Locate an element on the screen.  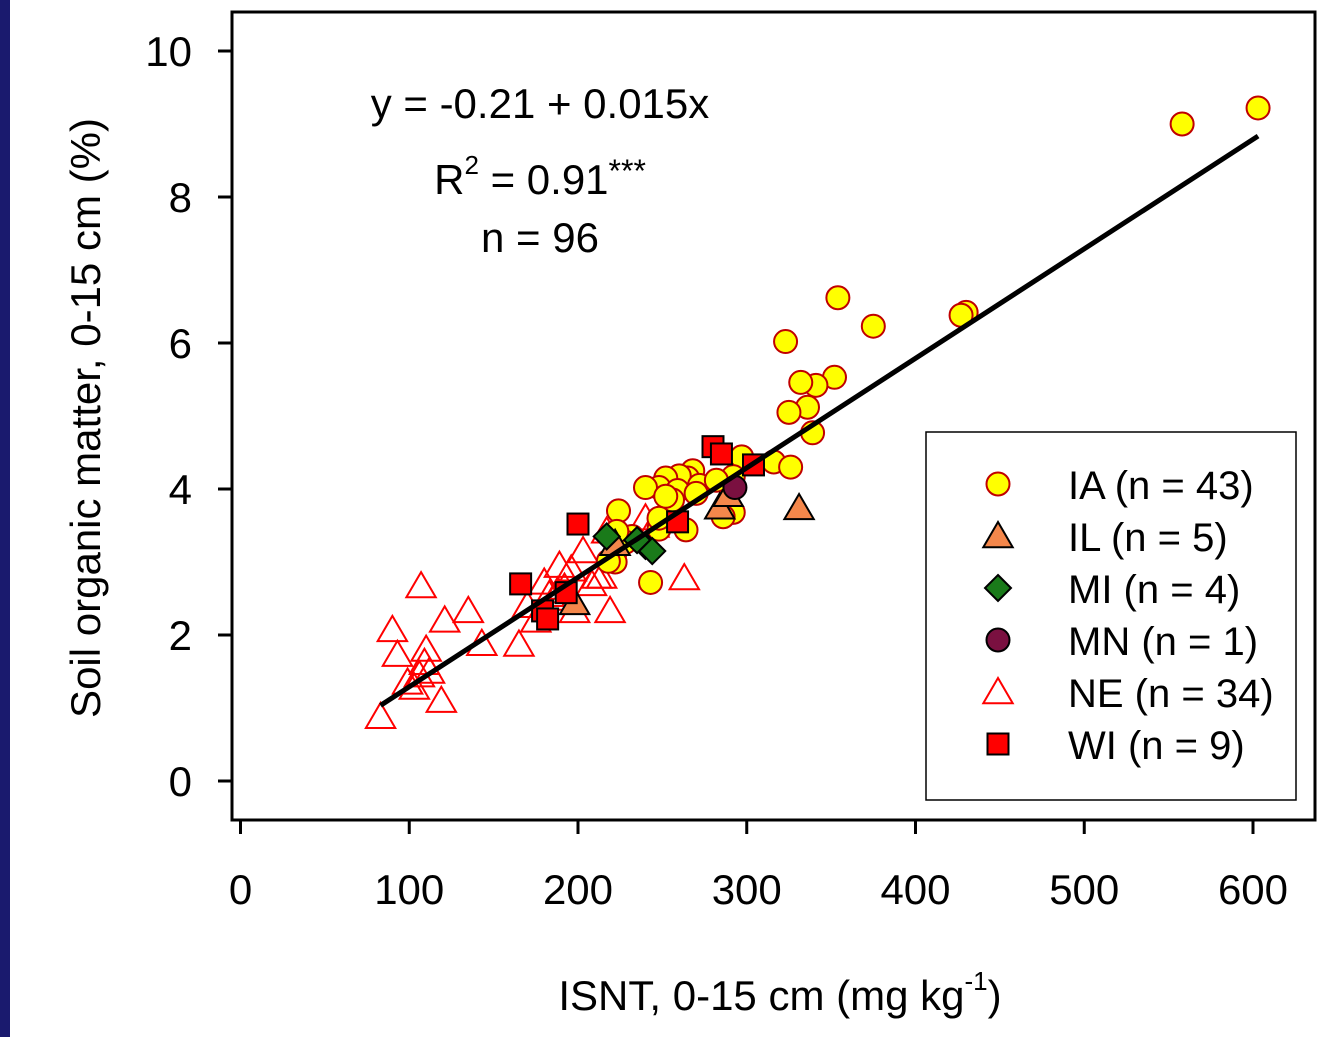
x-axis: 0 100 200 300 400 500 600 is located at coordinates (758, 866).